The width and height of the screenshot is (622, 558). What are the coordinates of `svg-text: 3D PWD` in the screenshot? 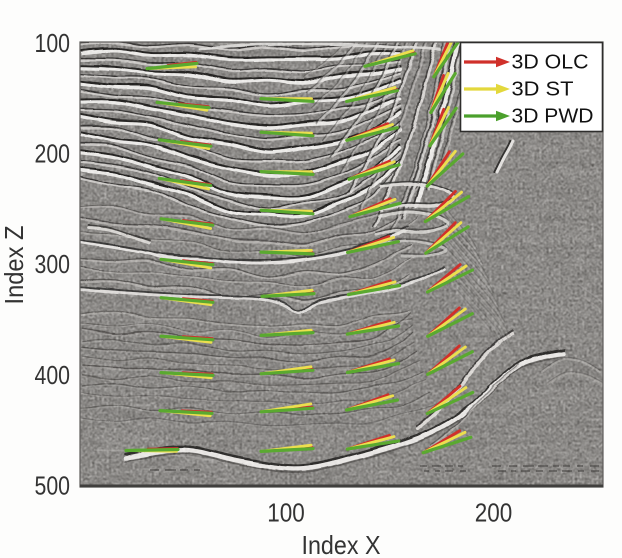 It's located at (553, 116).